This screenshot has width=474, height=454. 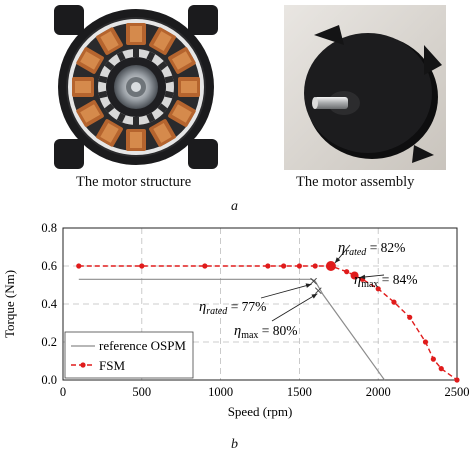 What do you see at coordinates (378, 392) in the screenshot?
I see `x-tick-label: 2000` at bounding box center [378, 392].